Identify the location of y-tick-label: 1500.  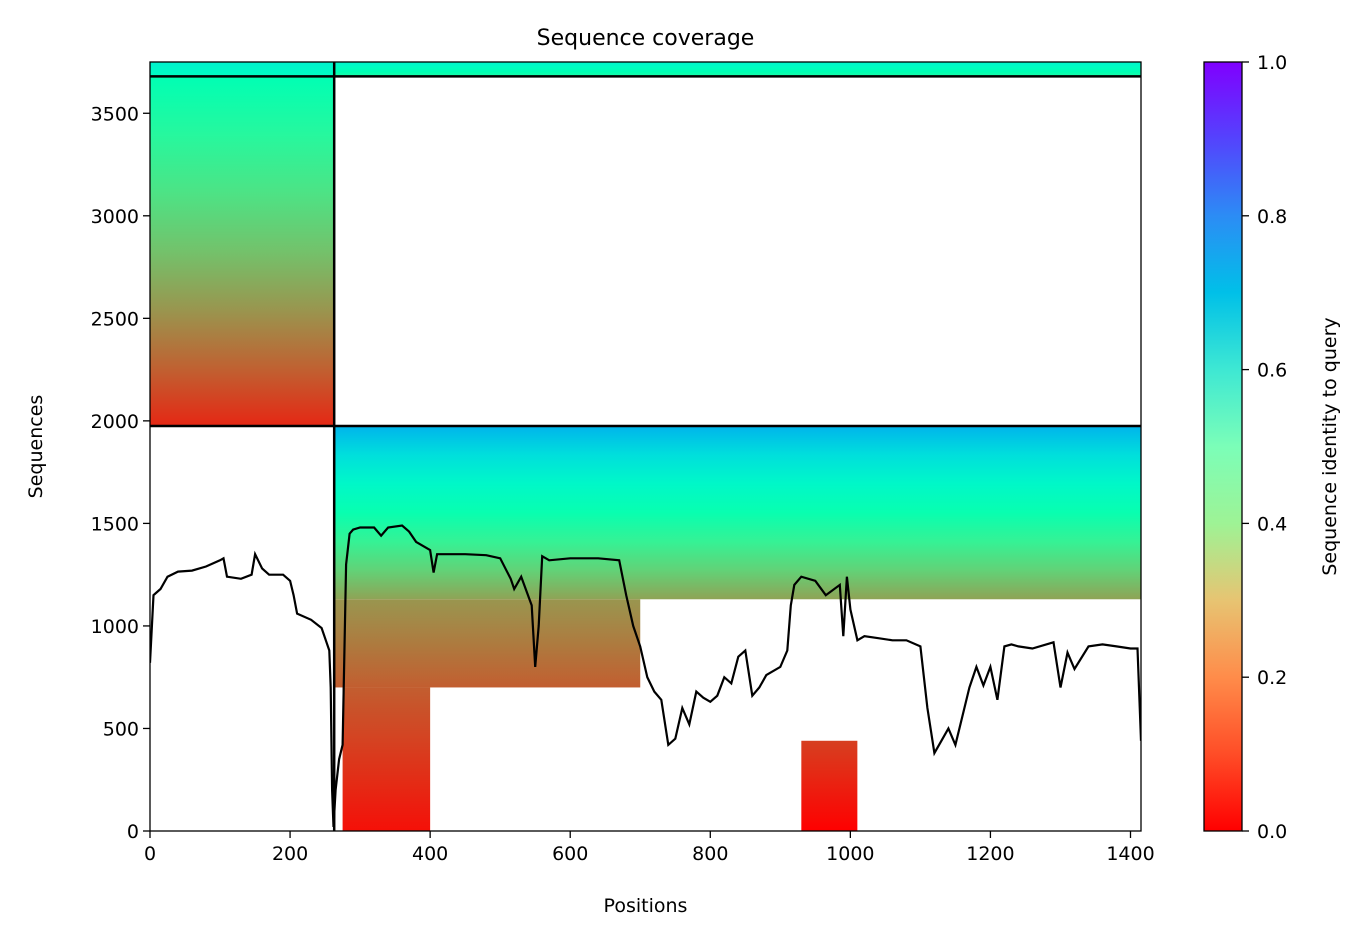
(115, 524).